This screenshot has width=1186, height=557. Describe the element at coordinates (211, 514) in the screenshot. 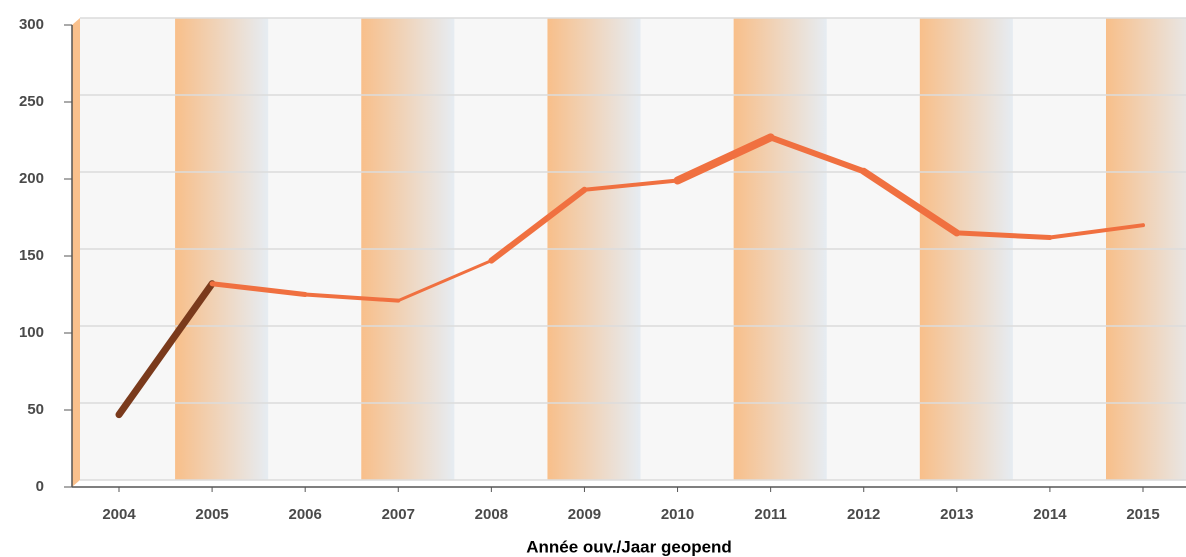

I see `x-tick-label: 2005` at that location.